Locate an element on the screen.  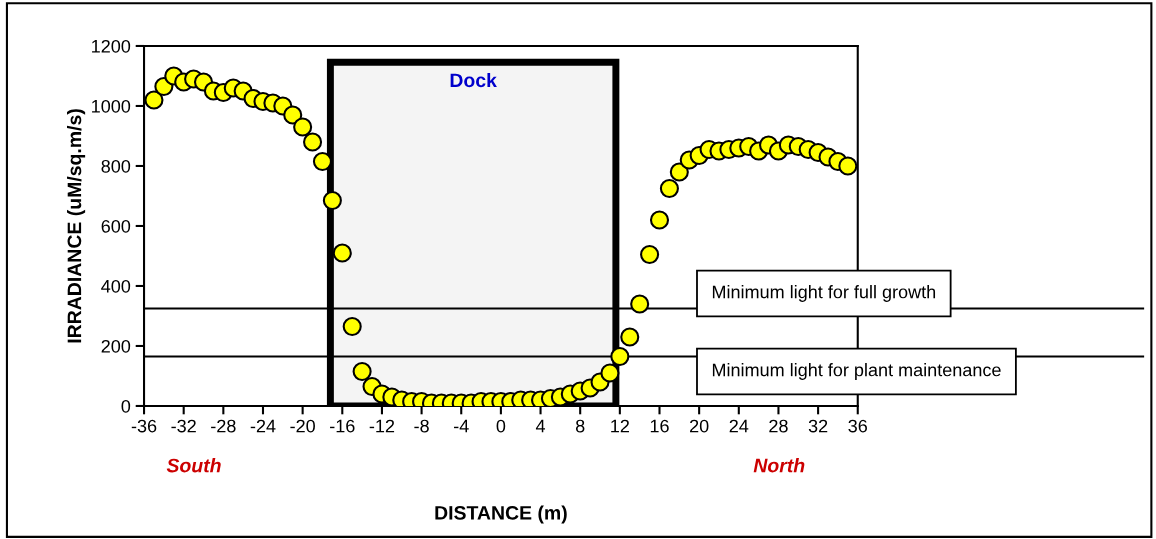
x-tick-label: 24 is located at coordinates (739, 426).